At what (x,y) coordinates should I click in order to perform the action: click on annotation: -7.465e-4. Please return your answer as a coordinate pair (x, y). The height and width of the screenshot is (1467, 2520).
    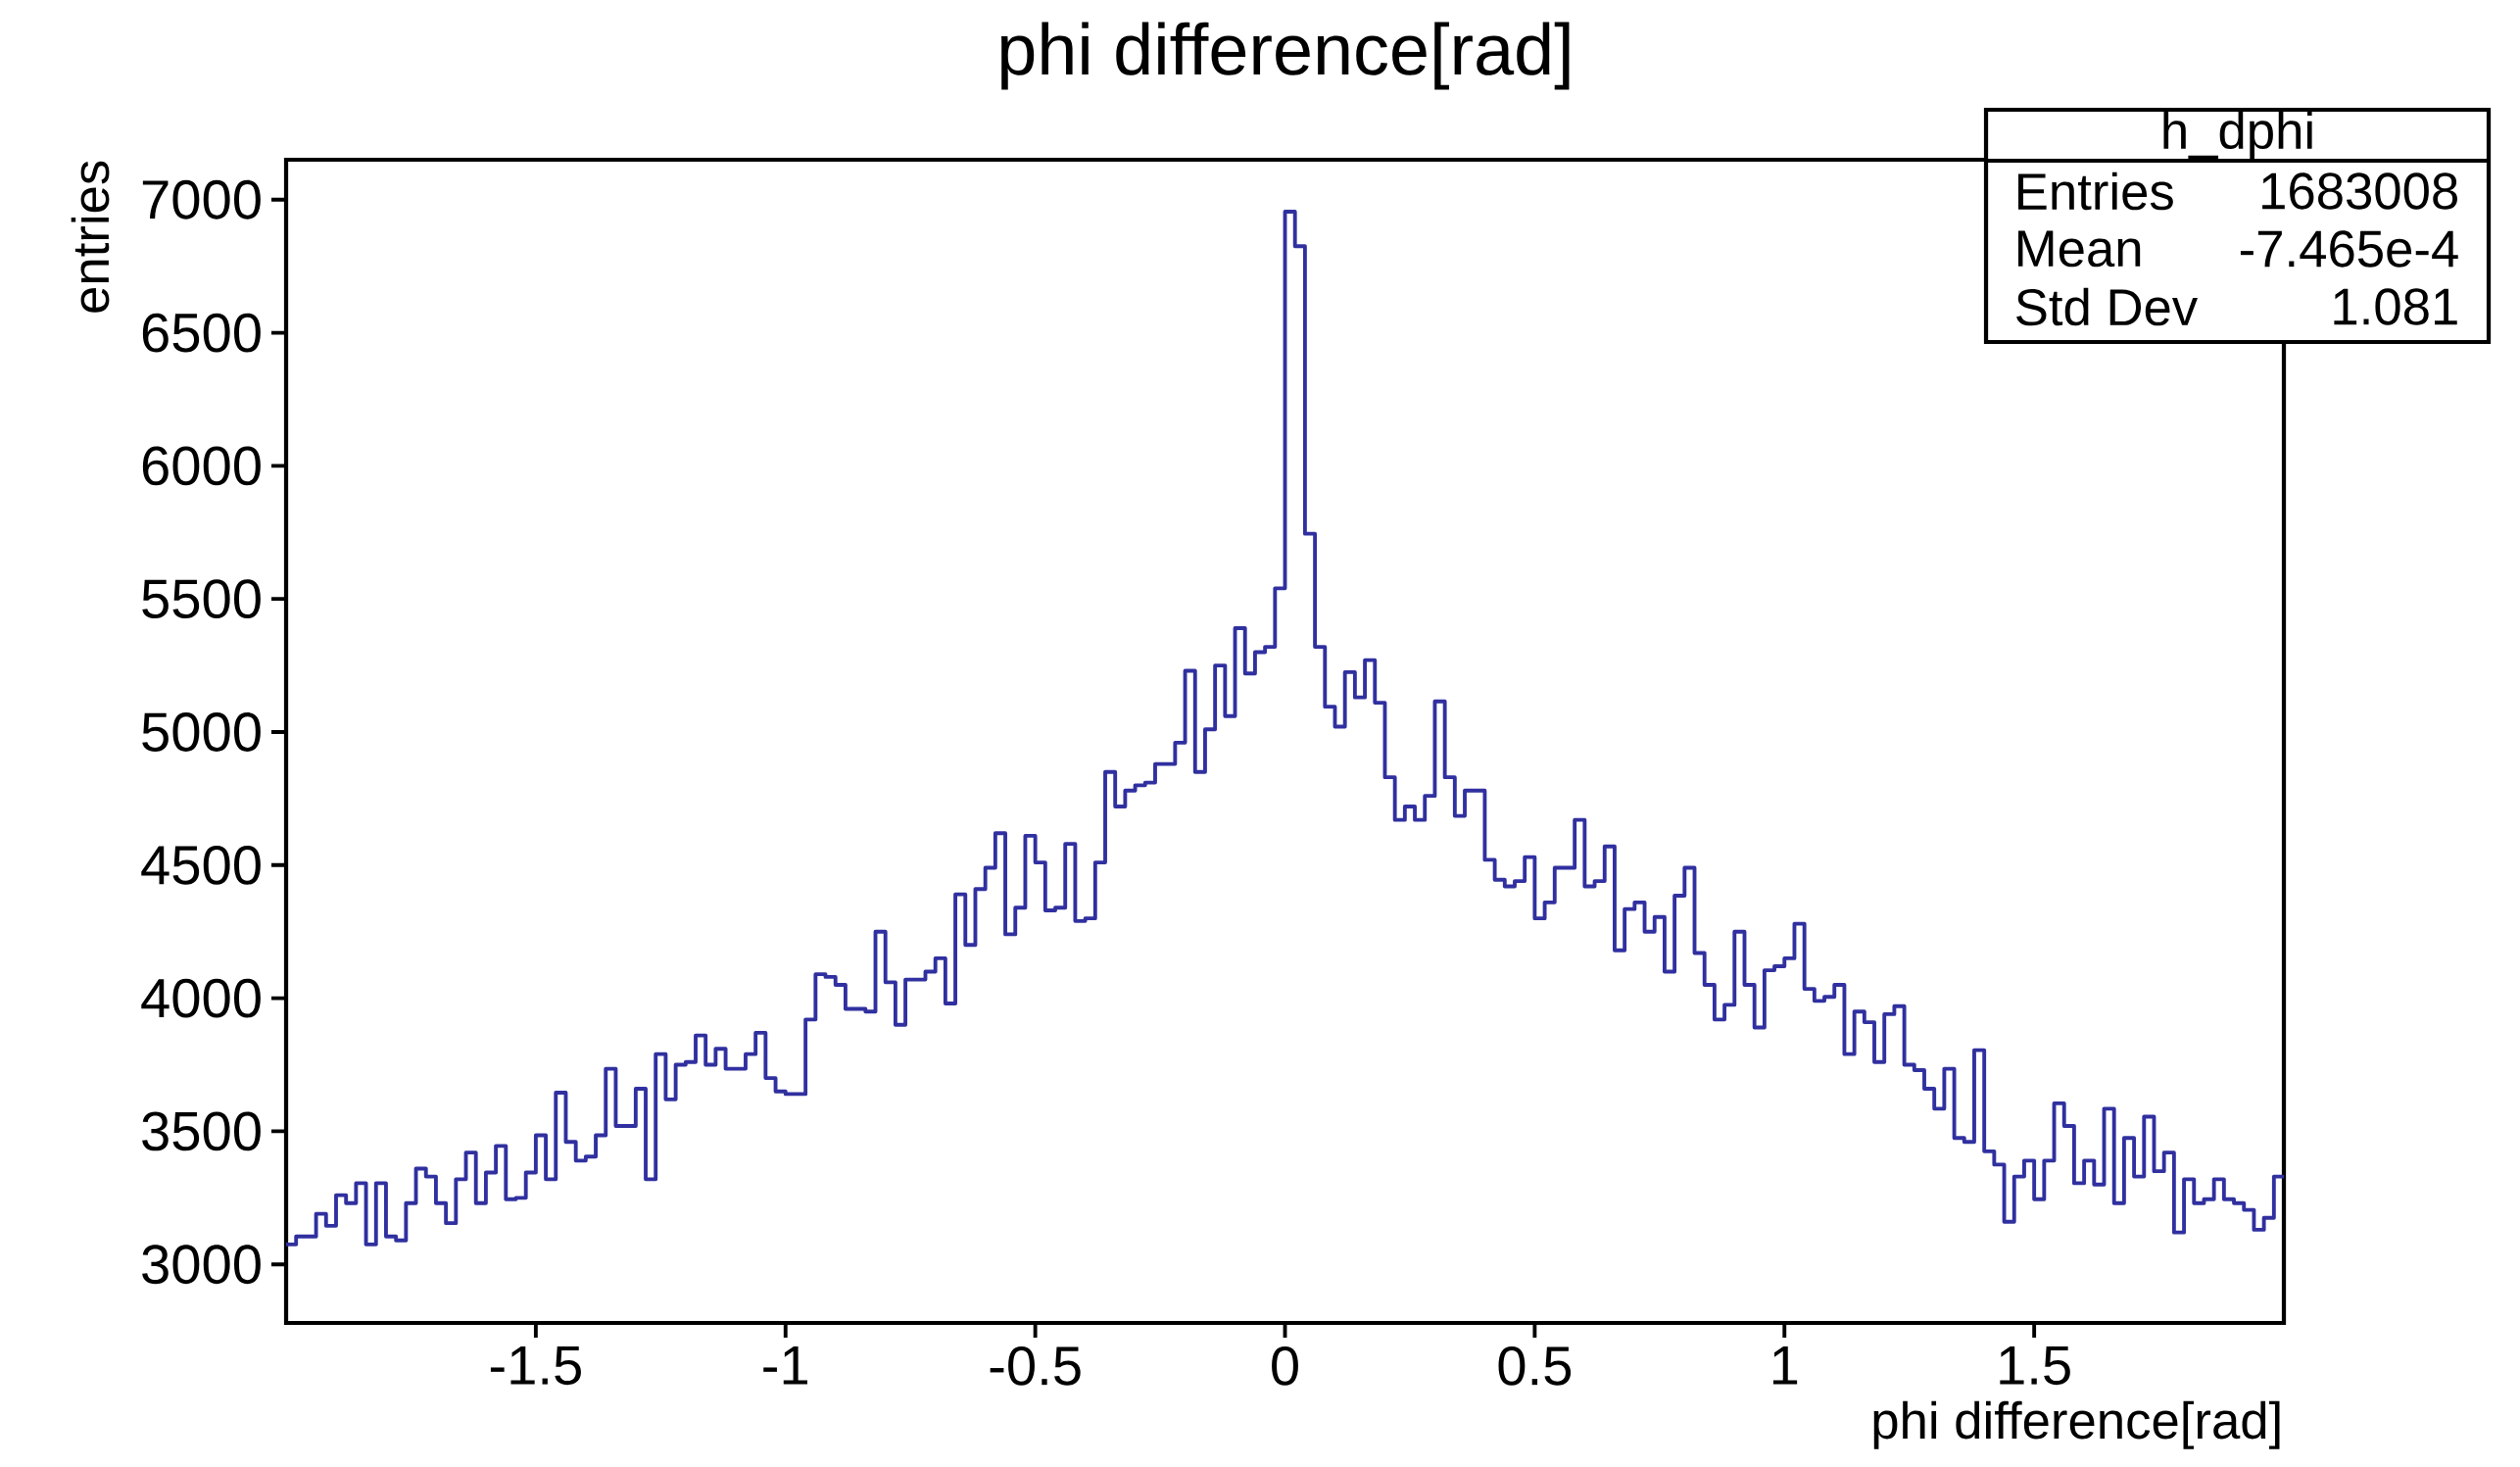
    Looking at the image, I should click on (2349, 249).